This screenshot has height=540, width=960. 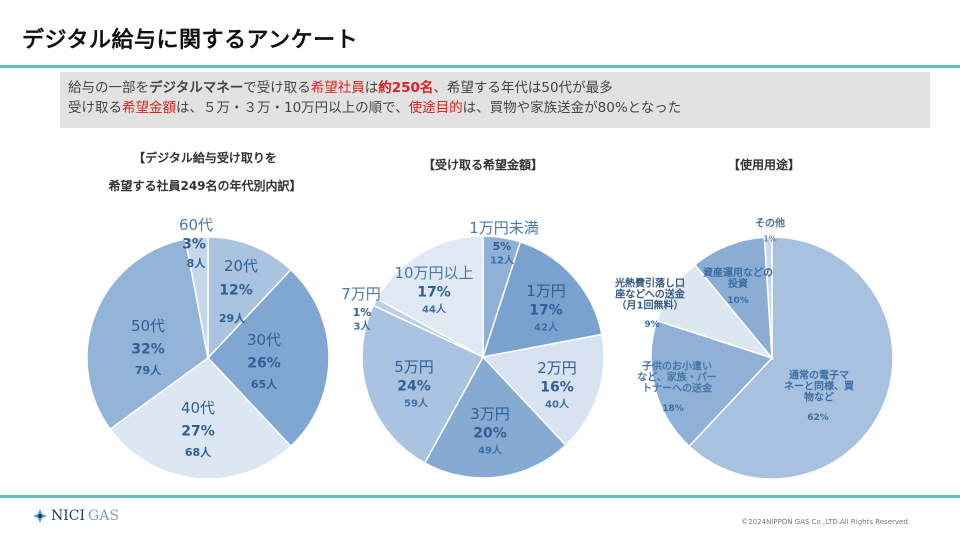 What do you see at coordinates (434, 310) in the screenshot?
I see `slice-count: 44人` at bounding box center [434, 310].